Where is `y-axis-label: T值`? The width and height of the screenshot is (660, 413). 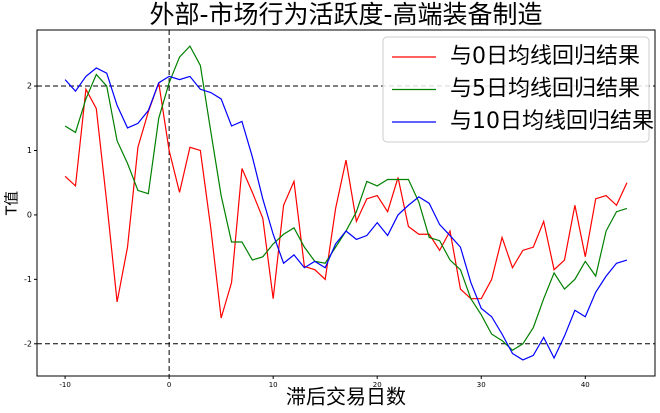
y-axis-label: T值 is located at coordinates (12, 203).